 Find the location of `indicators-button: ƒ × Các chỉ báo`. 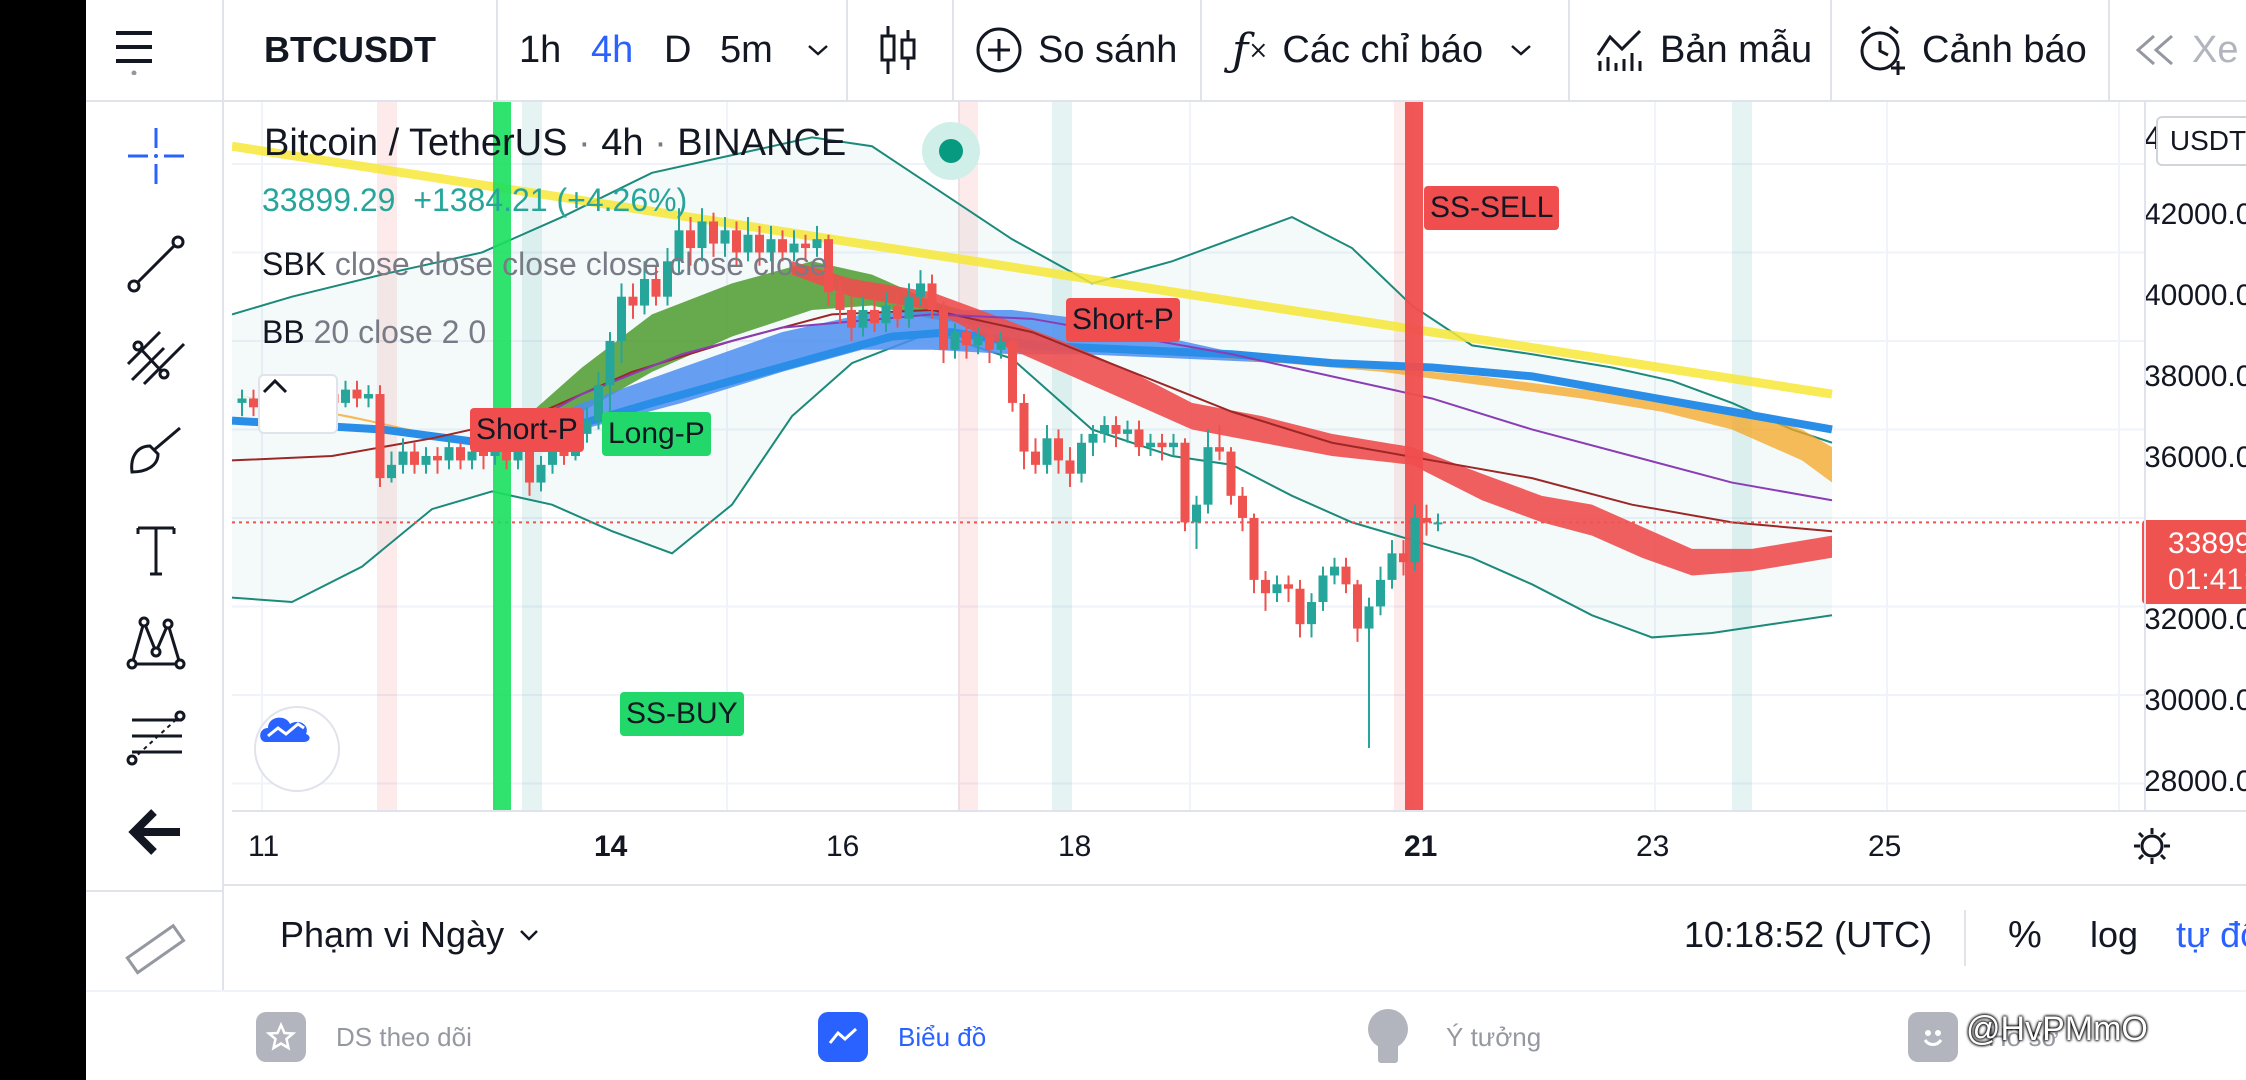

indicators-button: ƒ × Các chỉ báo is located at coordinates (1382, 50).